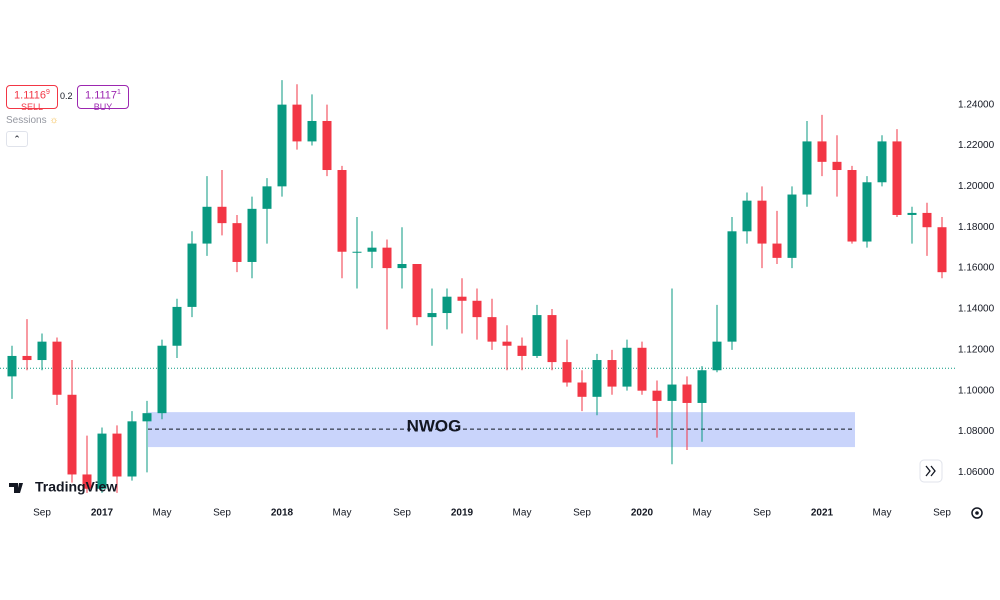  What do you see at coordinates (462, 513) in the screenshot?
I see `x-tick-label: 2019` at bounding box center [462, 513].